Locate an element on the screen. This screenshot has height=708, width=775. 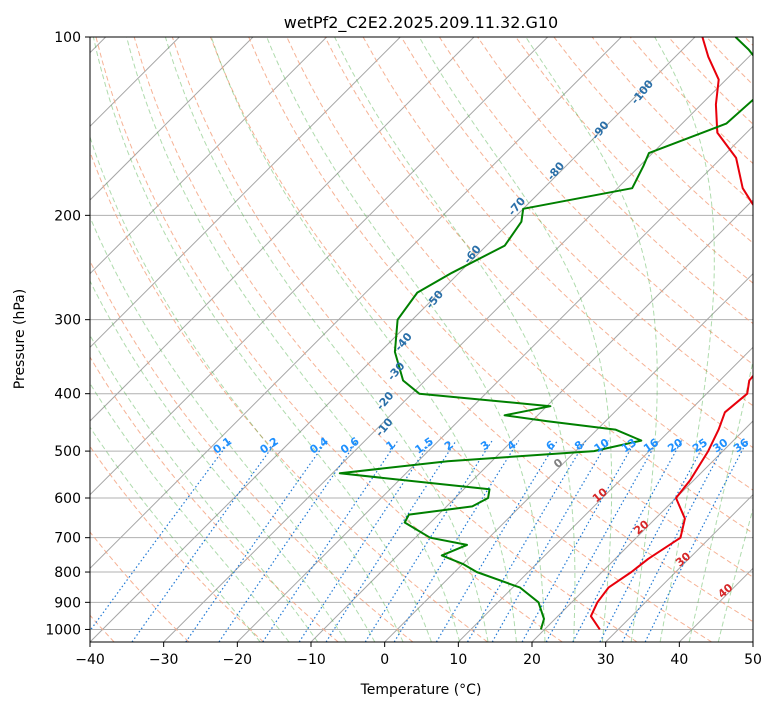
x-tick-label: 10 is located at coordinates (458, 660).